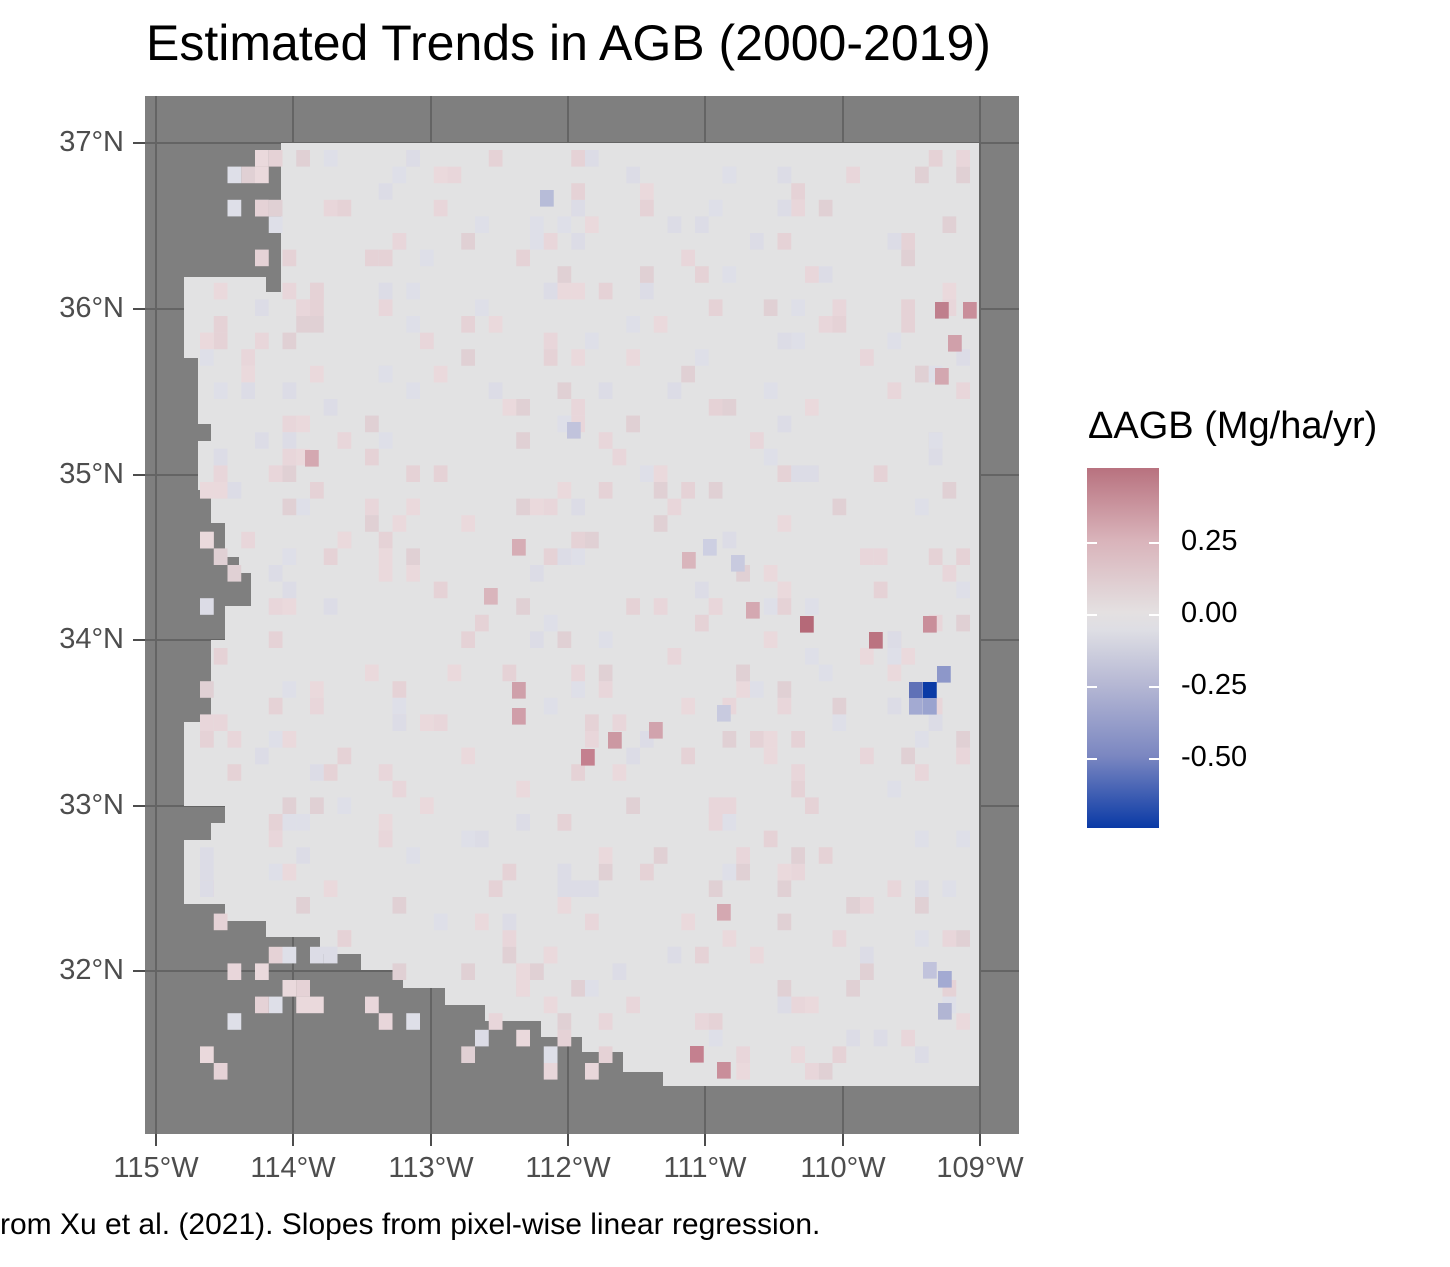  Describe the element at coordinates (1154, 687) in the screenshot. I see `legend-tick-right` at that location.